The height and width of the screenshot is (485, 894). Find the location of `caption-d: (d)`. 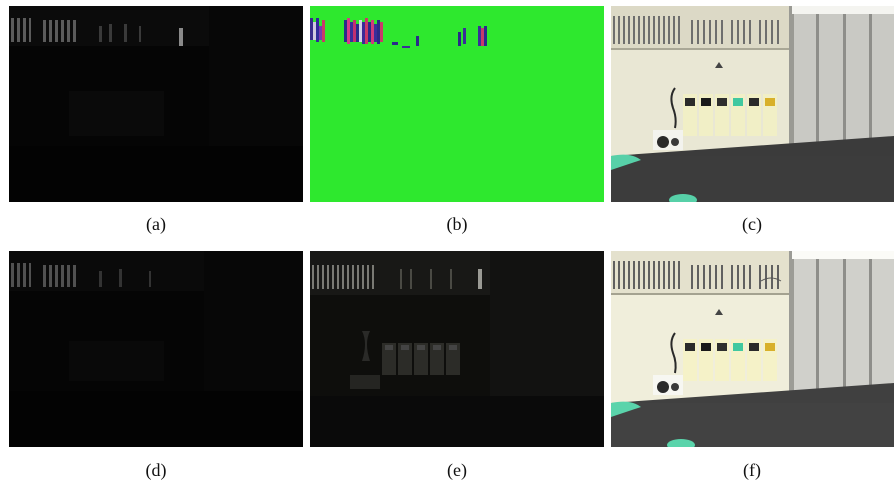

caption-d: (d) is located at coordinates (156, 470).